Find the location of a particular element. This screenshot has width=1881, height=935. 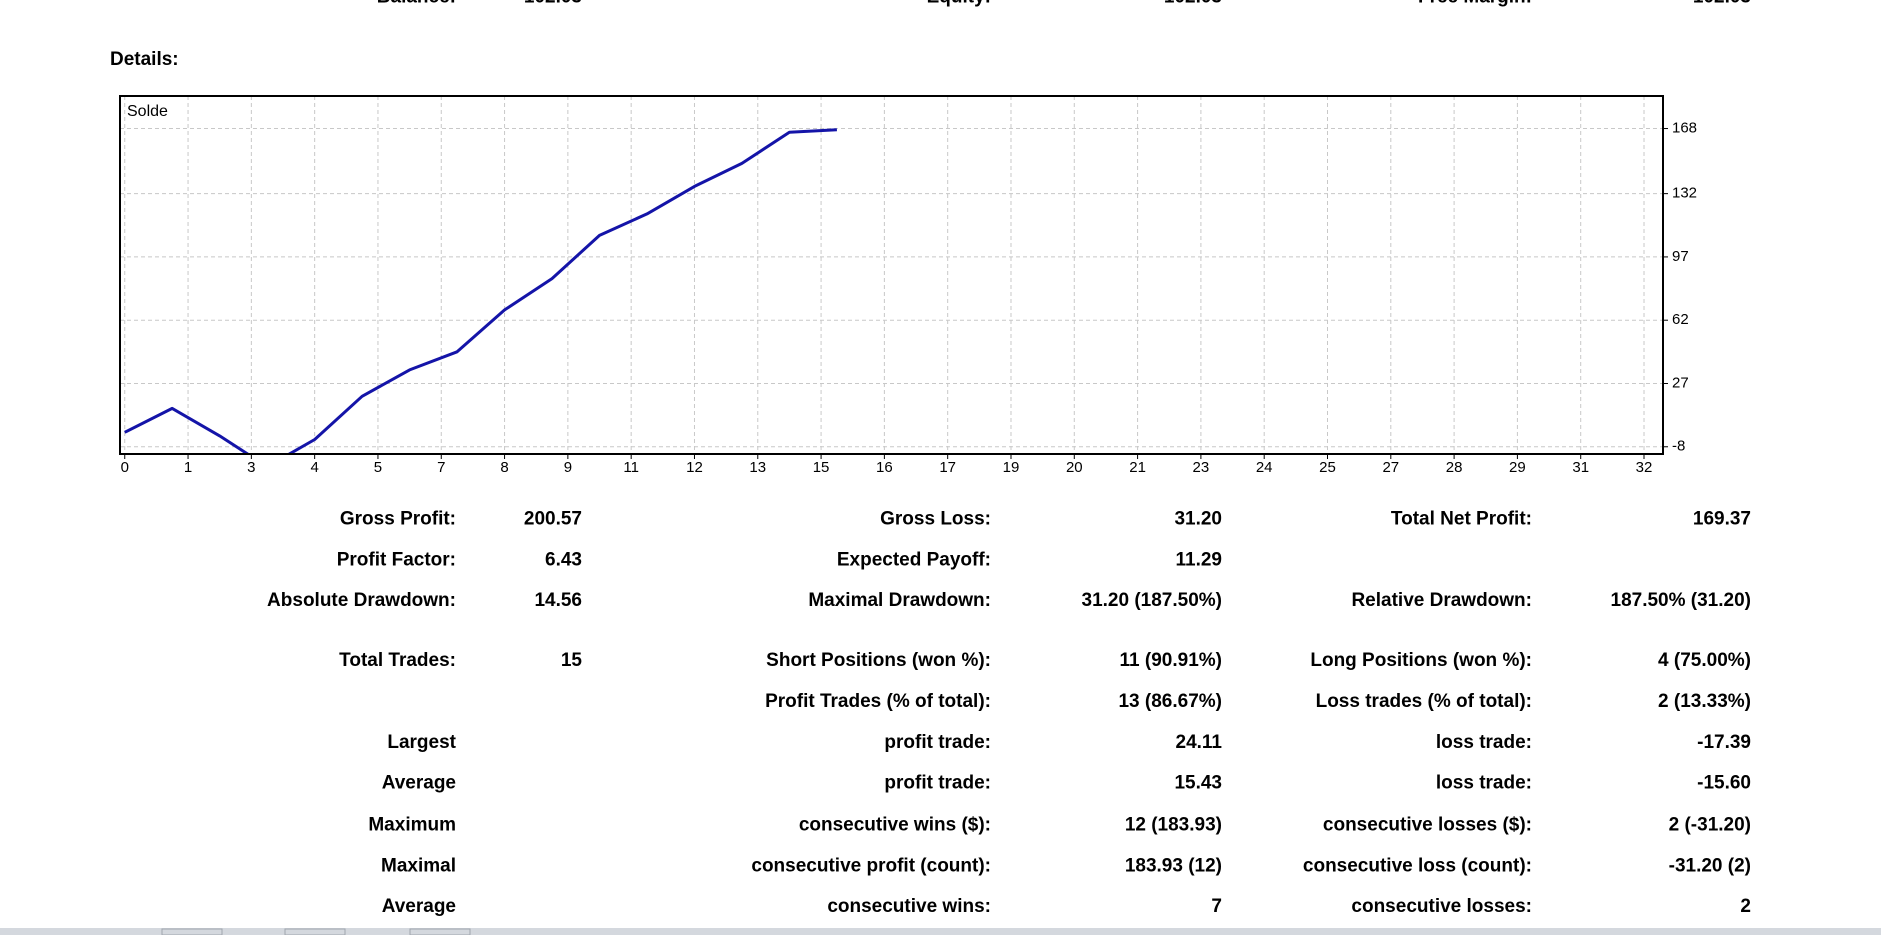

x-tick-label: 1 is located at coordinates (188, 467).